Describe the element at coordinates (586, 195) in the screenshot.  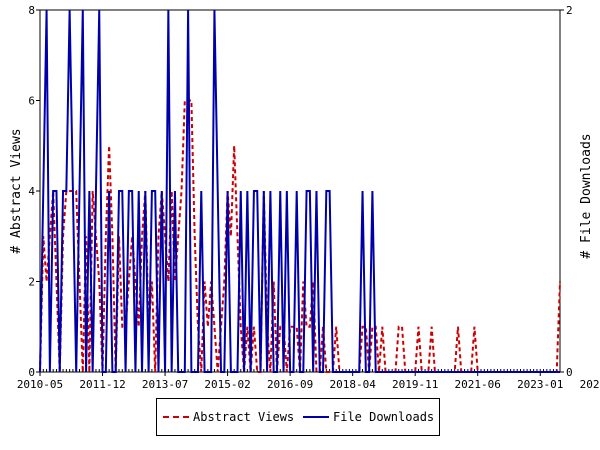
I see `y-axis-right-title: # File Downloads` at that location.